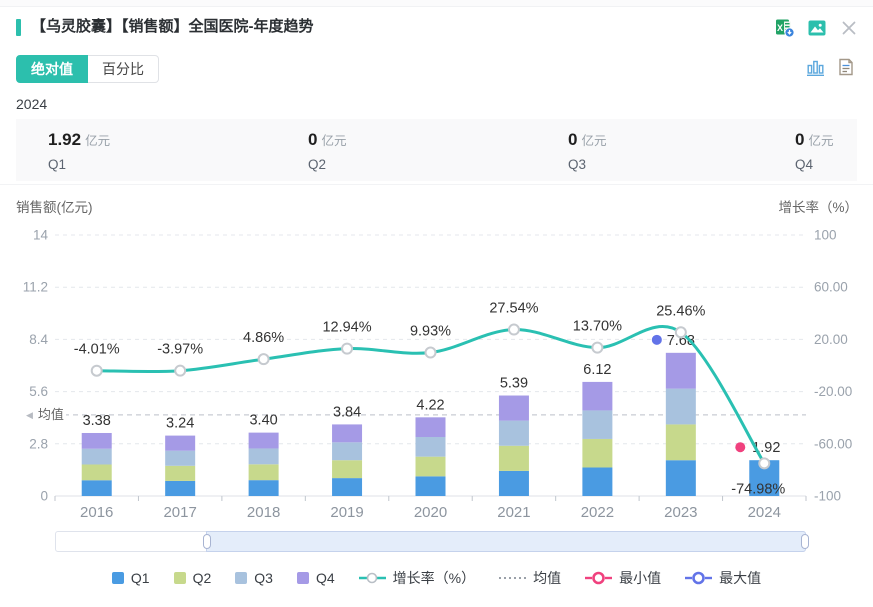 This screenshot has height=607, width=873. What do you see at coordinates (41, 235) in the screenshot?
I see `svg-text: 14` at bounding box center [41, 235].